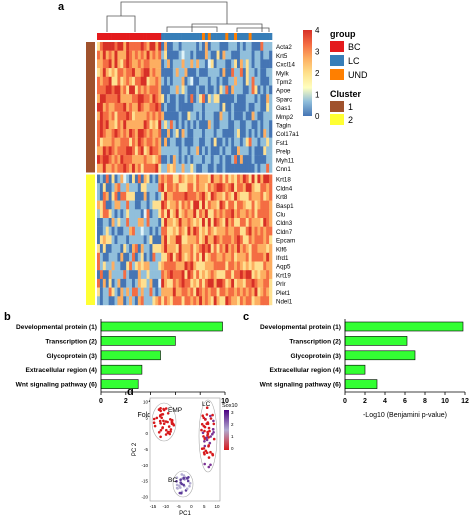  I want to click on group-bar-cell, so click(192, 36).